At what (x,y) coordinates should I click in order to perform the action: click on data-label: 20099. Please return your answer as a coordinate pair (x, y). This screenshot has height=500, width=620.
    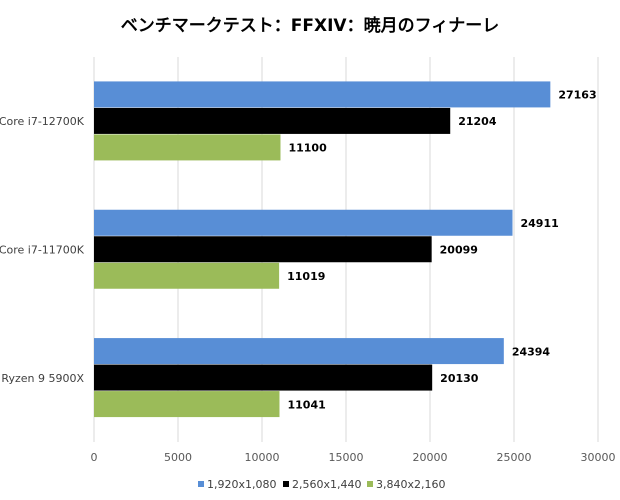
    Looking at the image, I should click on (459, 250).